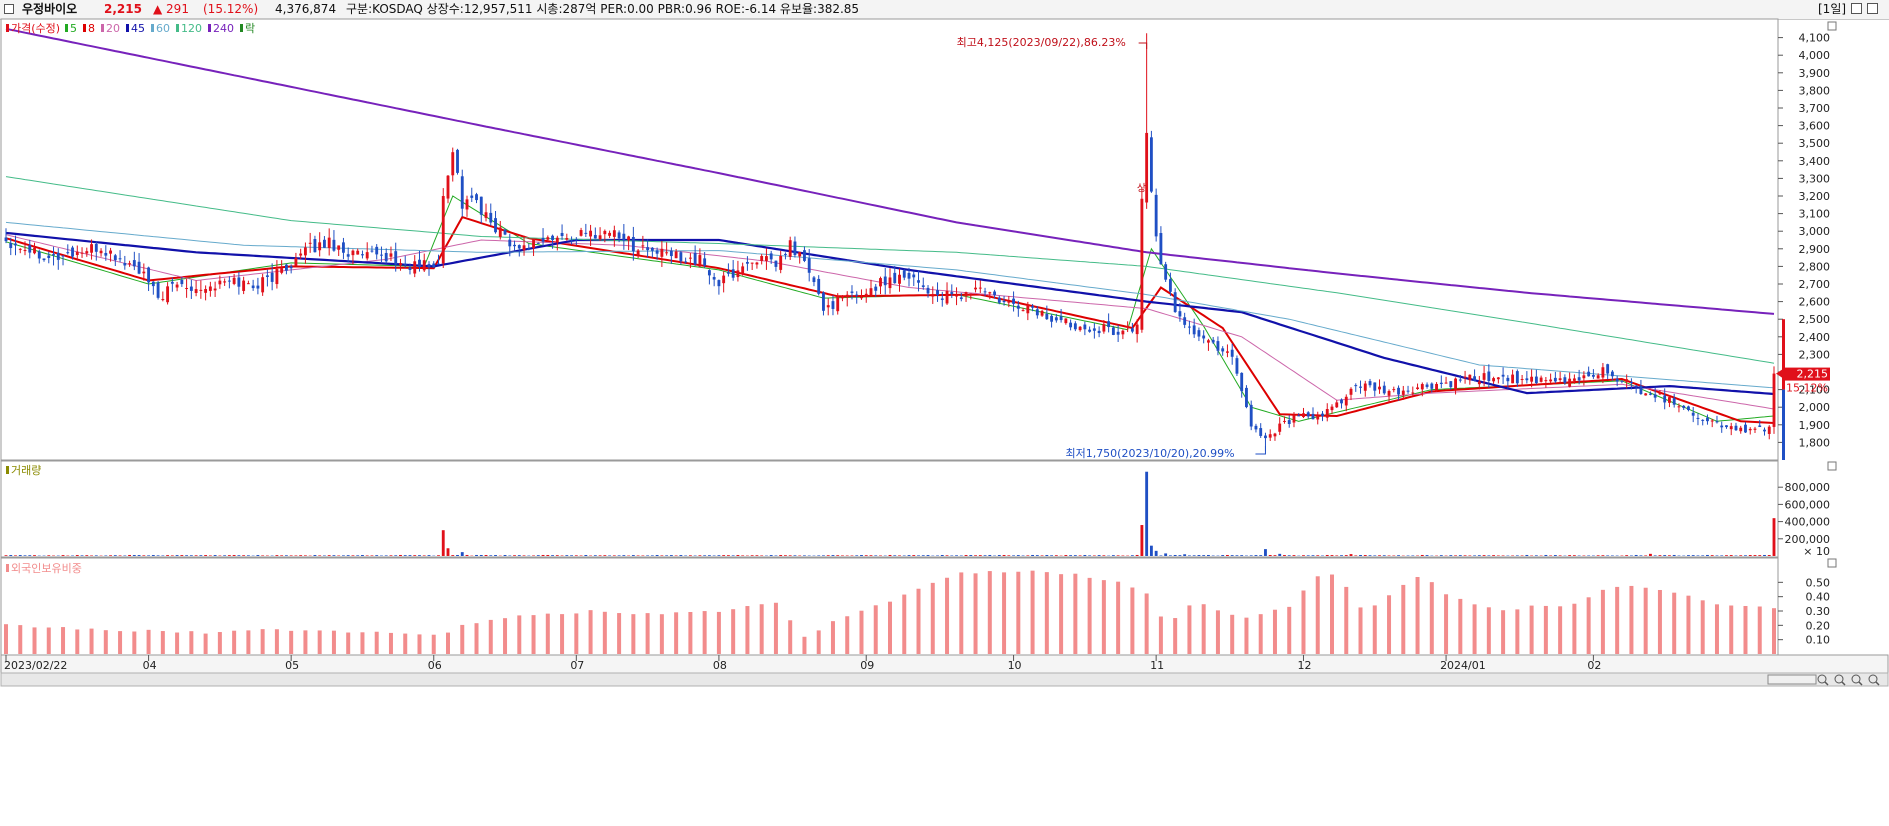 The height and width of the screenshot is (826, 1889). What do you see at coordinates (1832, 563) in the screenshot?
I see `foreign-panel-settings-icon` at bounding box center [1832, 563].